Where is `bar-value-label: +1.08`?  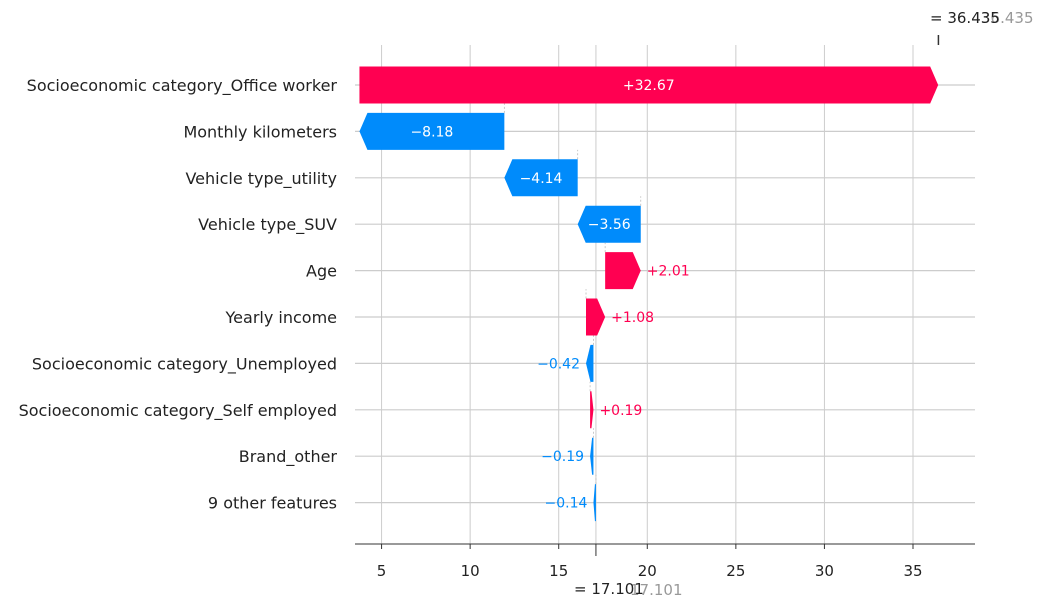 bar-value-label: +1.08 is located at coordinates (632, 318).